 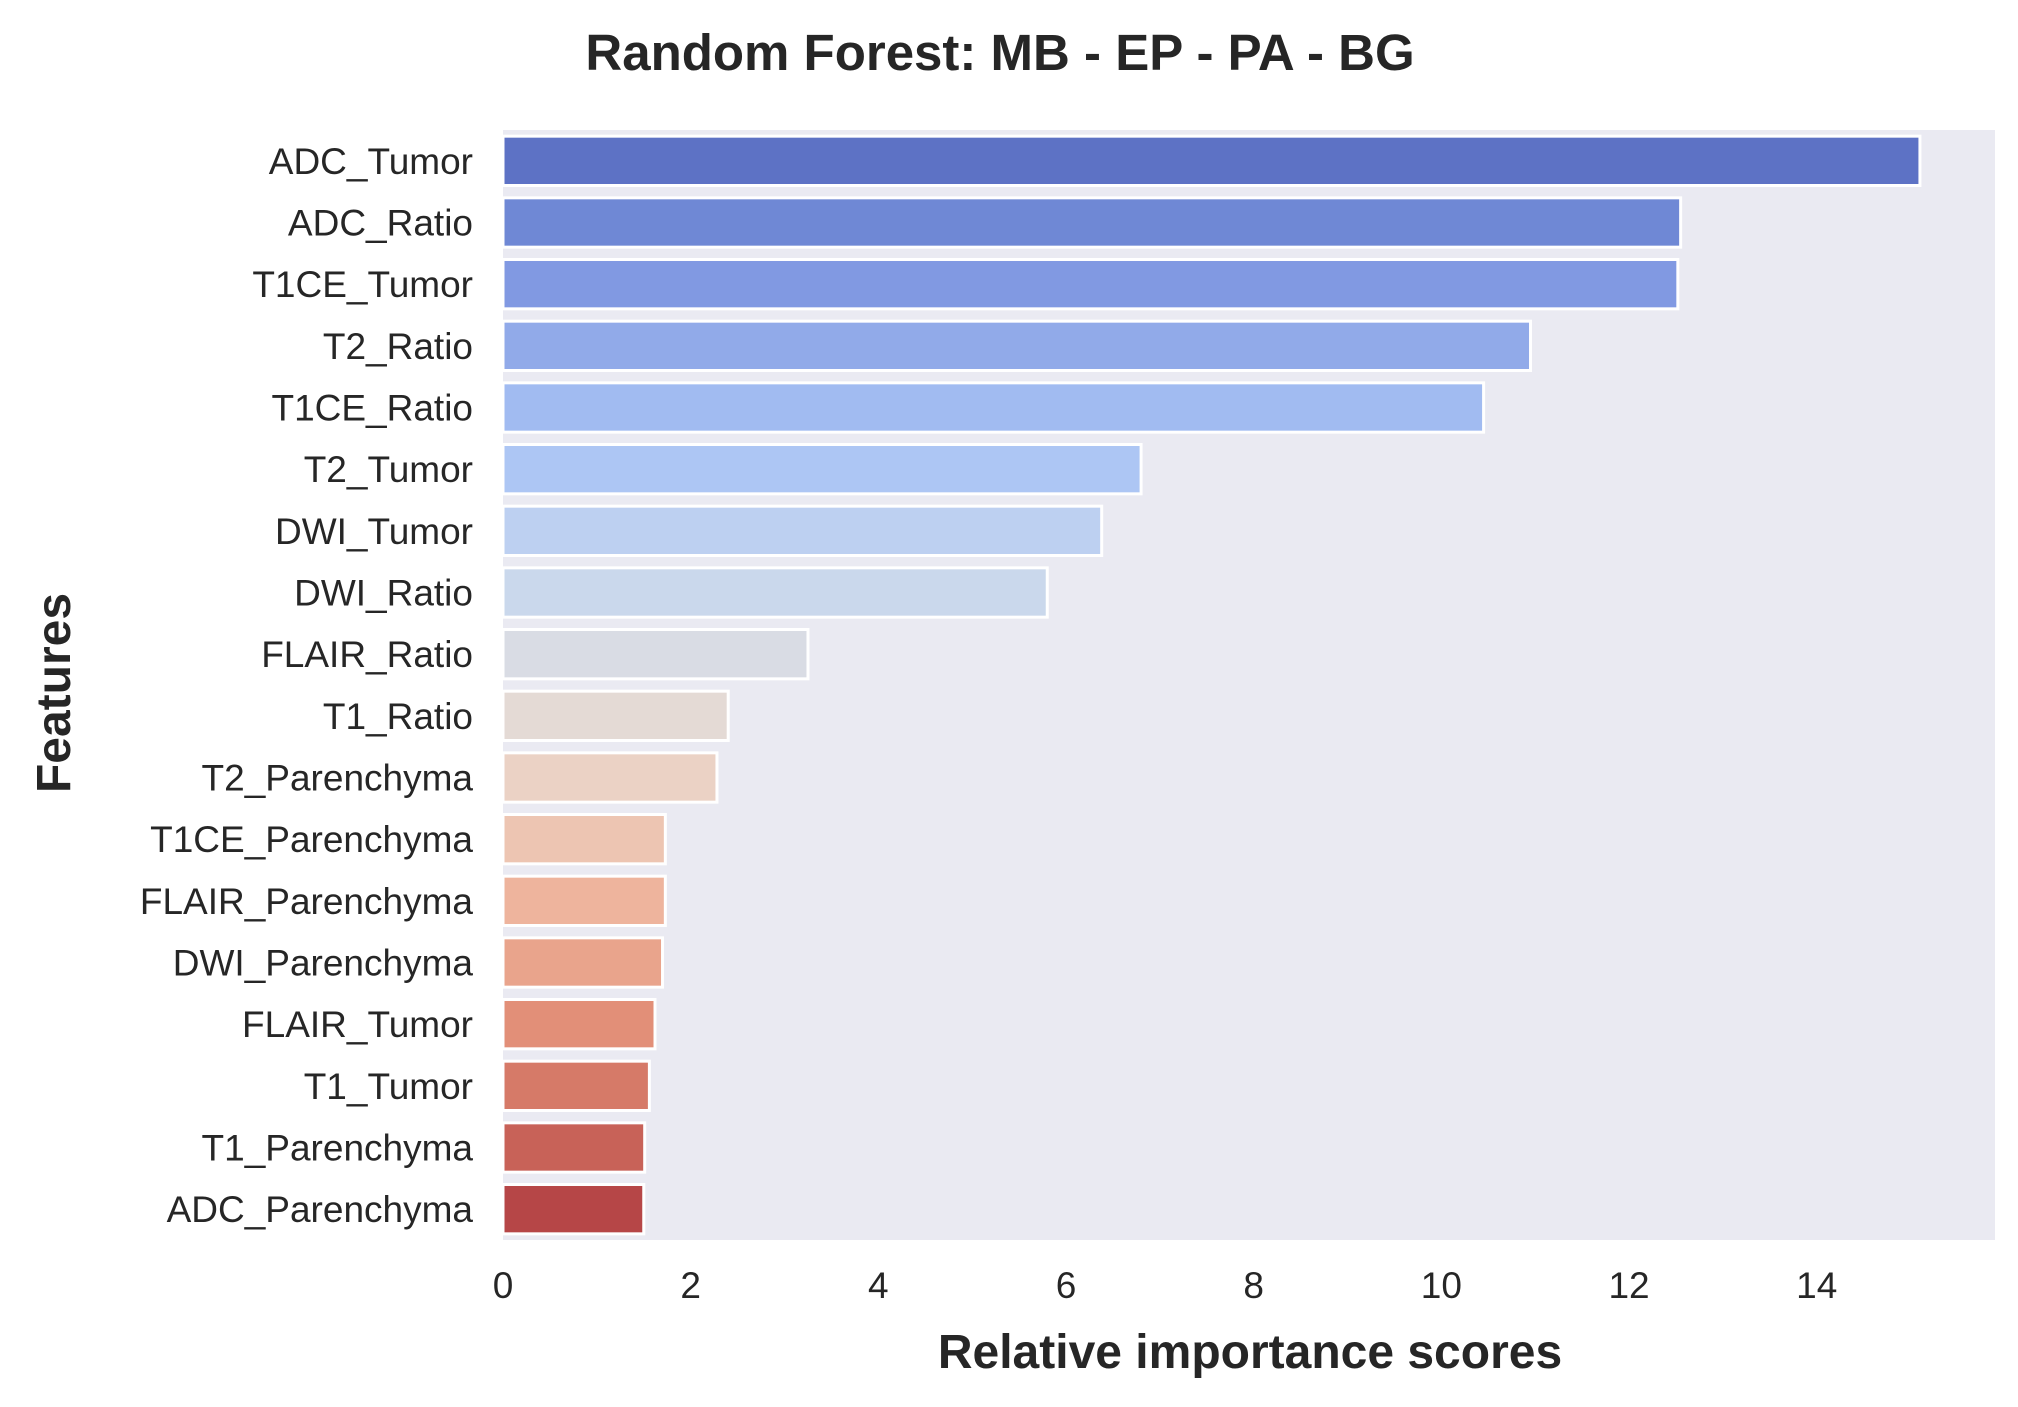 What do you see at coordinates (371, 161) in the screenshot?
I see `y-tick-label: ADC_Tumor` at bounding box center [371, 161].